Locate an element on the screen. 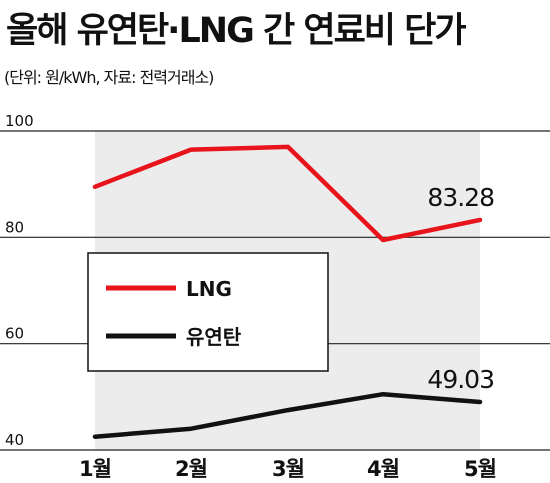 The image size is (550, 483). data-label-coal: 49.03 is located at coordinates (460, 379).